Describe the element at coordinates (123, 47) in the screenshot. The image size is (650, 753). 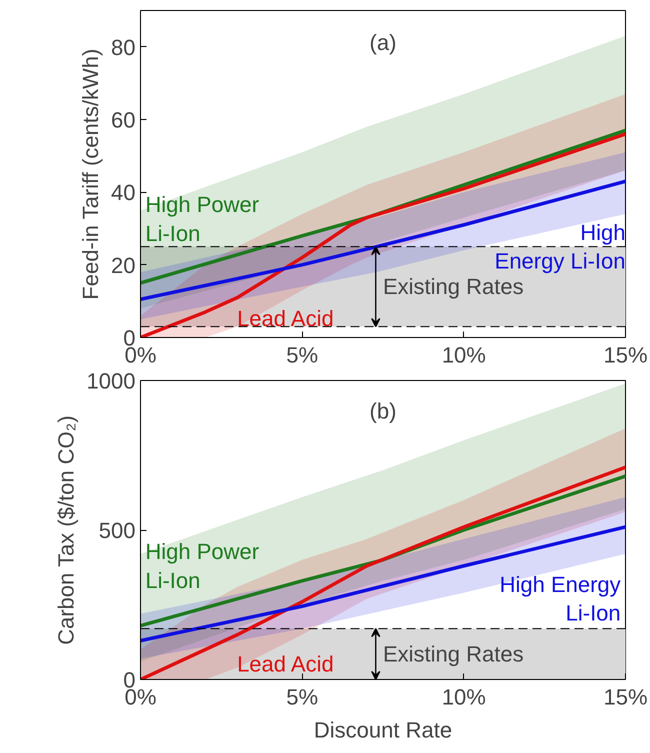
I see `y-tick-label: 80` at that location.